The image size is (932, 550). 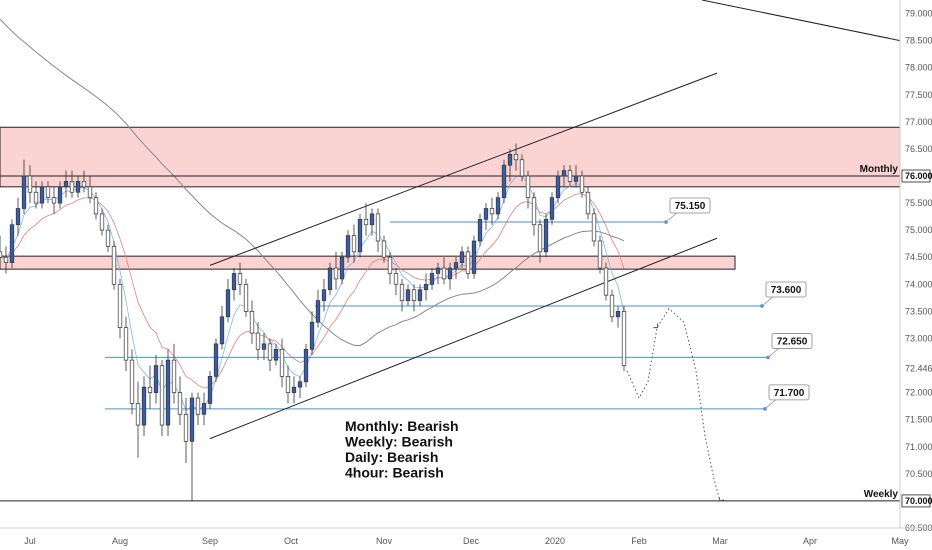 I want to click on price-tick-label: 73.000, so click(x=918, y=338).